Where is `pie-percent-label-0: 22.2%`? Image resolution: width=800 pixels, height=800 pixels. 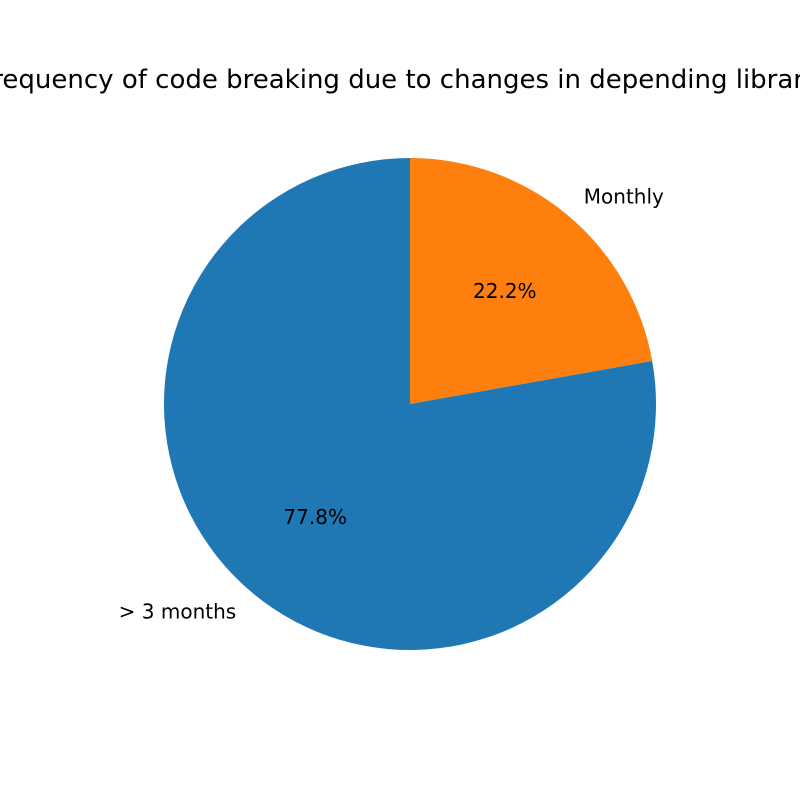
pie-percent-label-0: 22.2% is located at coordinates (505, 291).